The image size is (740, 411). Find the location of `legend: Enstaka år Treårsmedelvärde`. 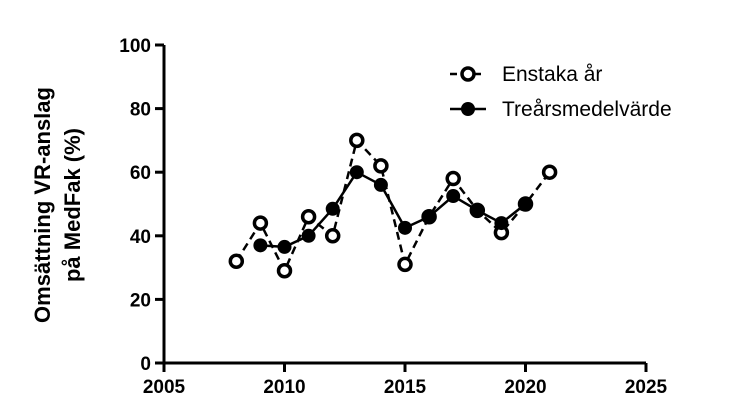

legend: Enstaka år Treårsmedelvärde is located at coordinates (561, 92).